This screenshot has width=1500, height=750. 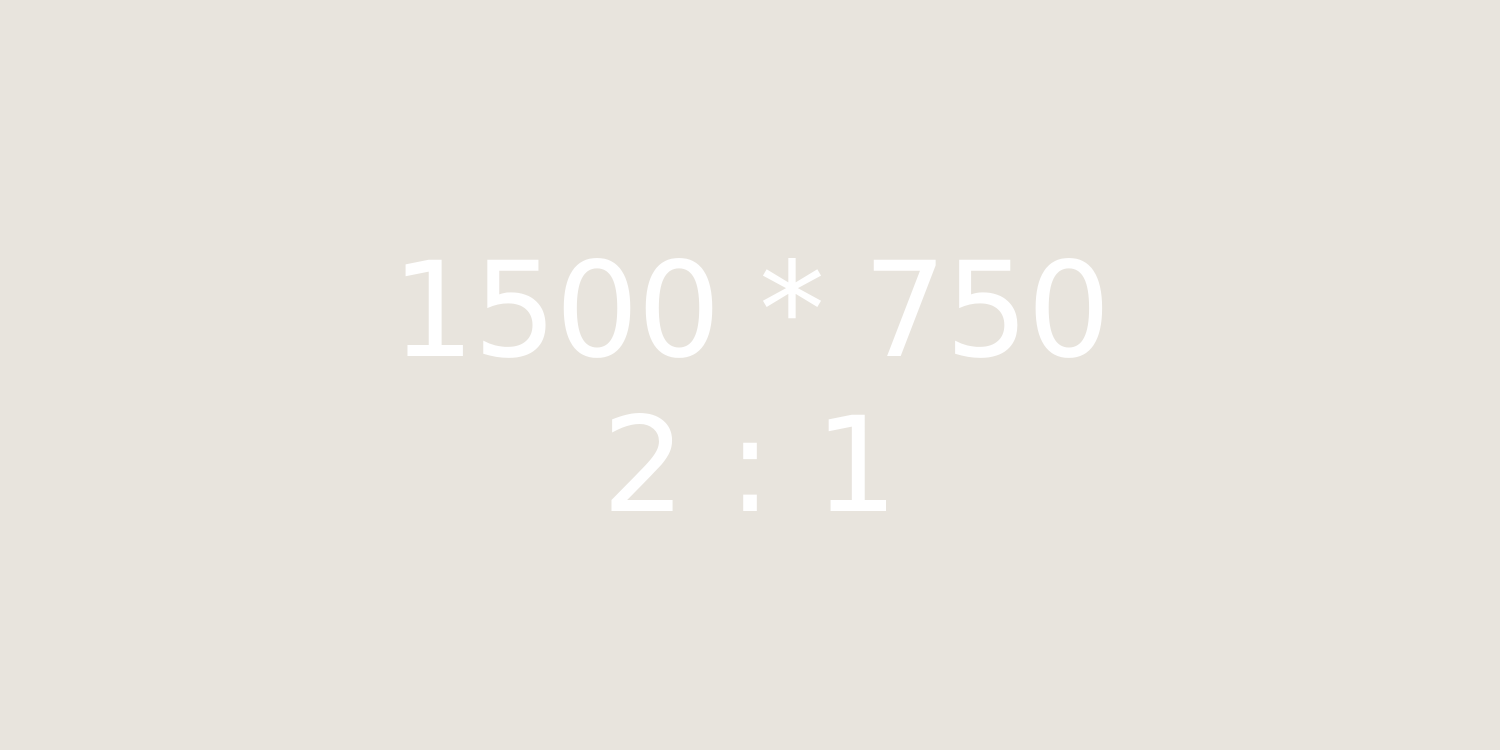 I want to click on aspect-ratio-label: 2 : 1, so click(x=750, y=466).